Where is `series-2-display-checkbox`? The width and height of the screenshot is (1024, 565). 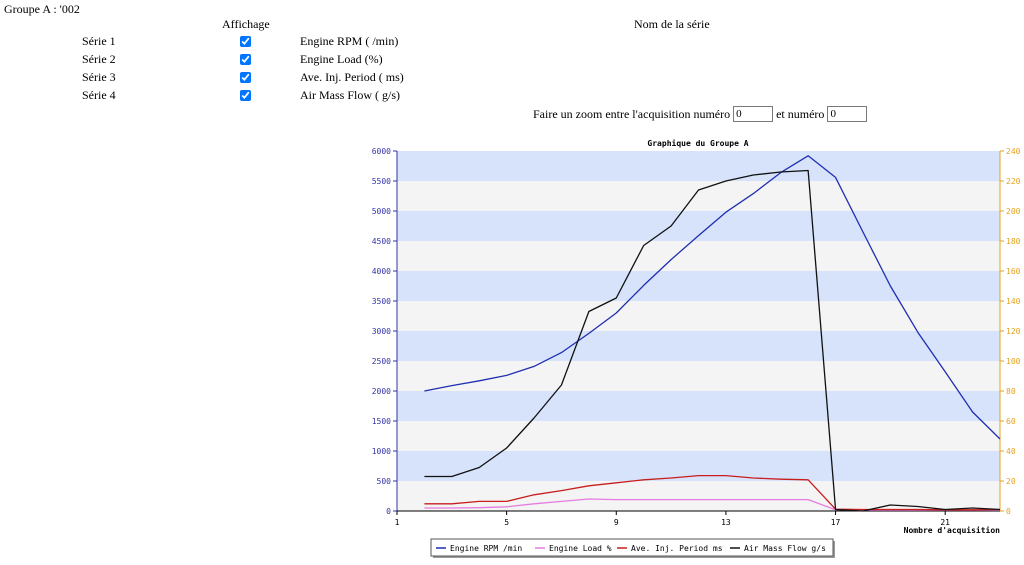
series-2-display-checkbox is located at coordinates (245, 59).